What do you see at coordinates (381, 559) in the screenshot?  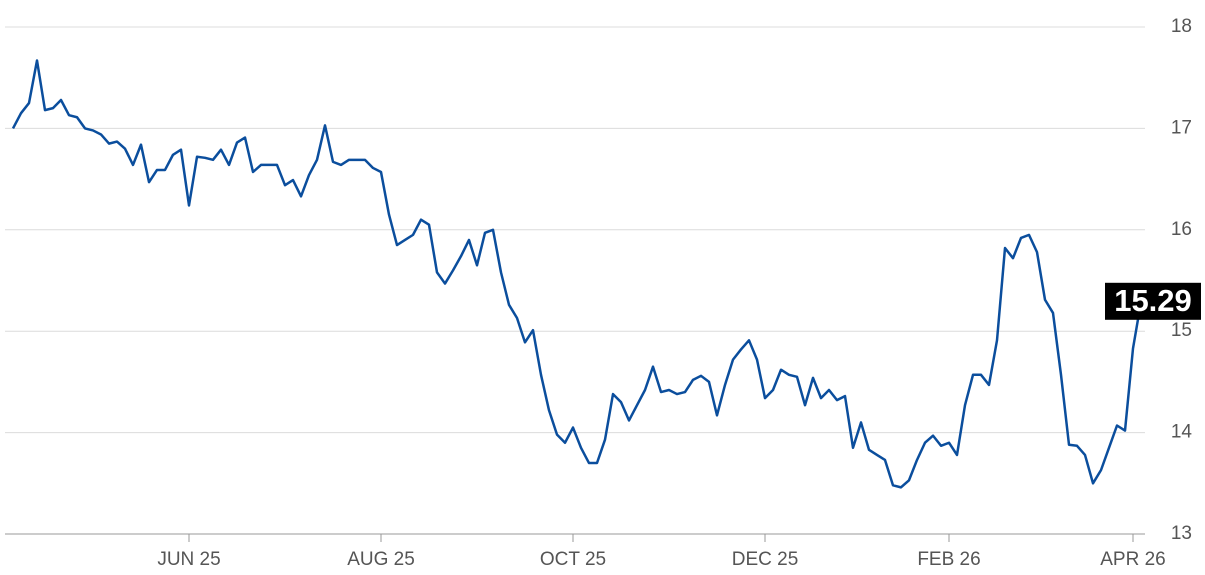 I see `x-tick-label: AUG 25` at bounding box center [381, 559].